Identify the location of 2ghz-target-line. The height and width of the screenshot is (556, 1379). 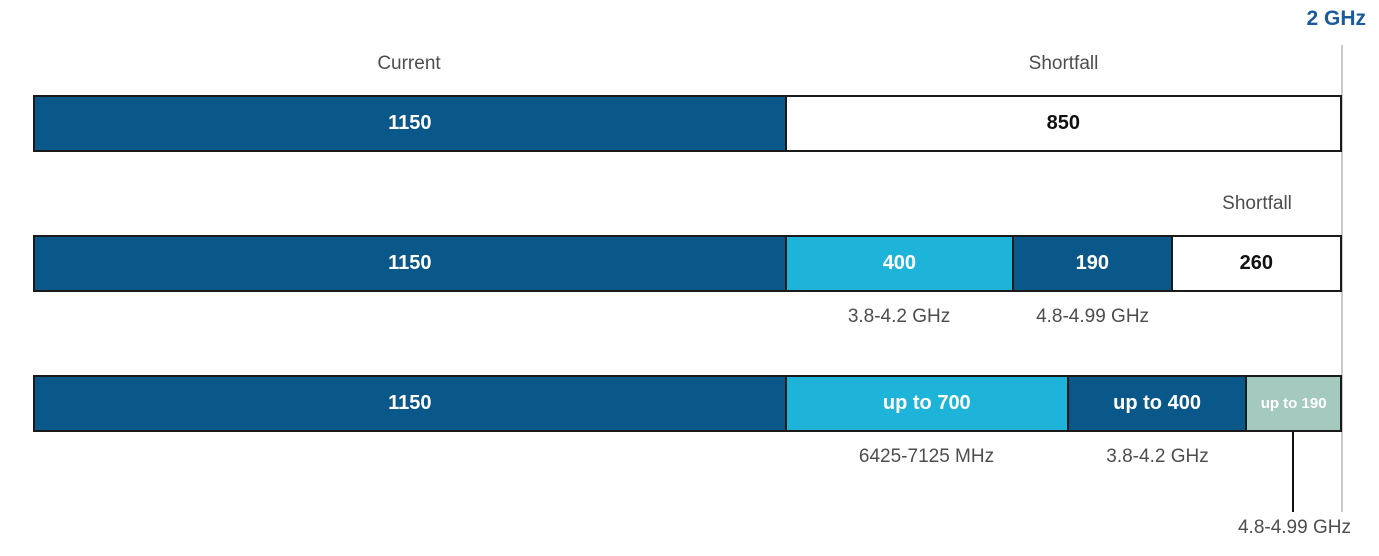
(1342, 278).